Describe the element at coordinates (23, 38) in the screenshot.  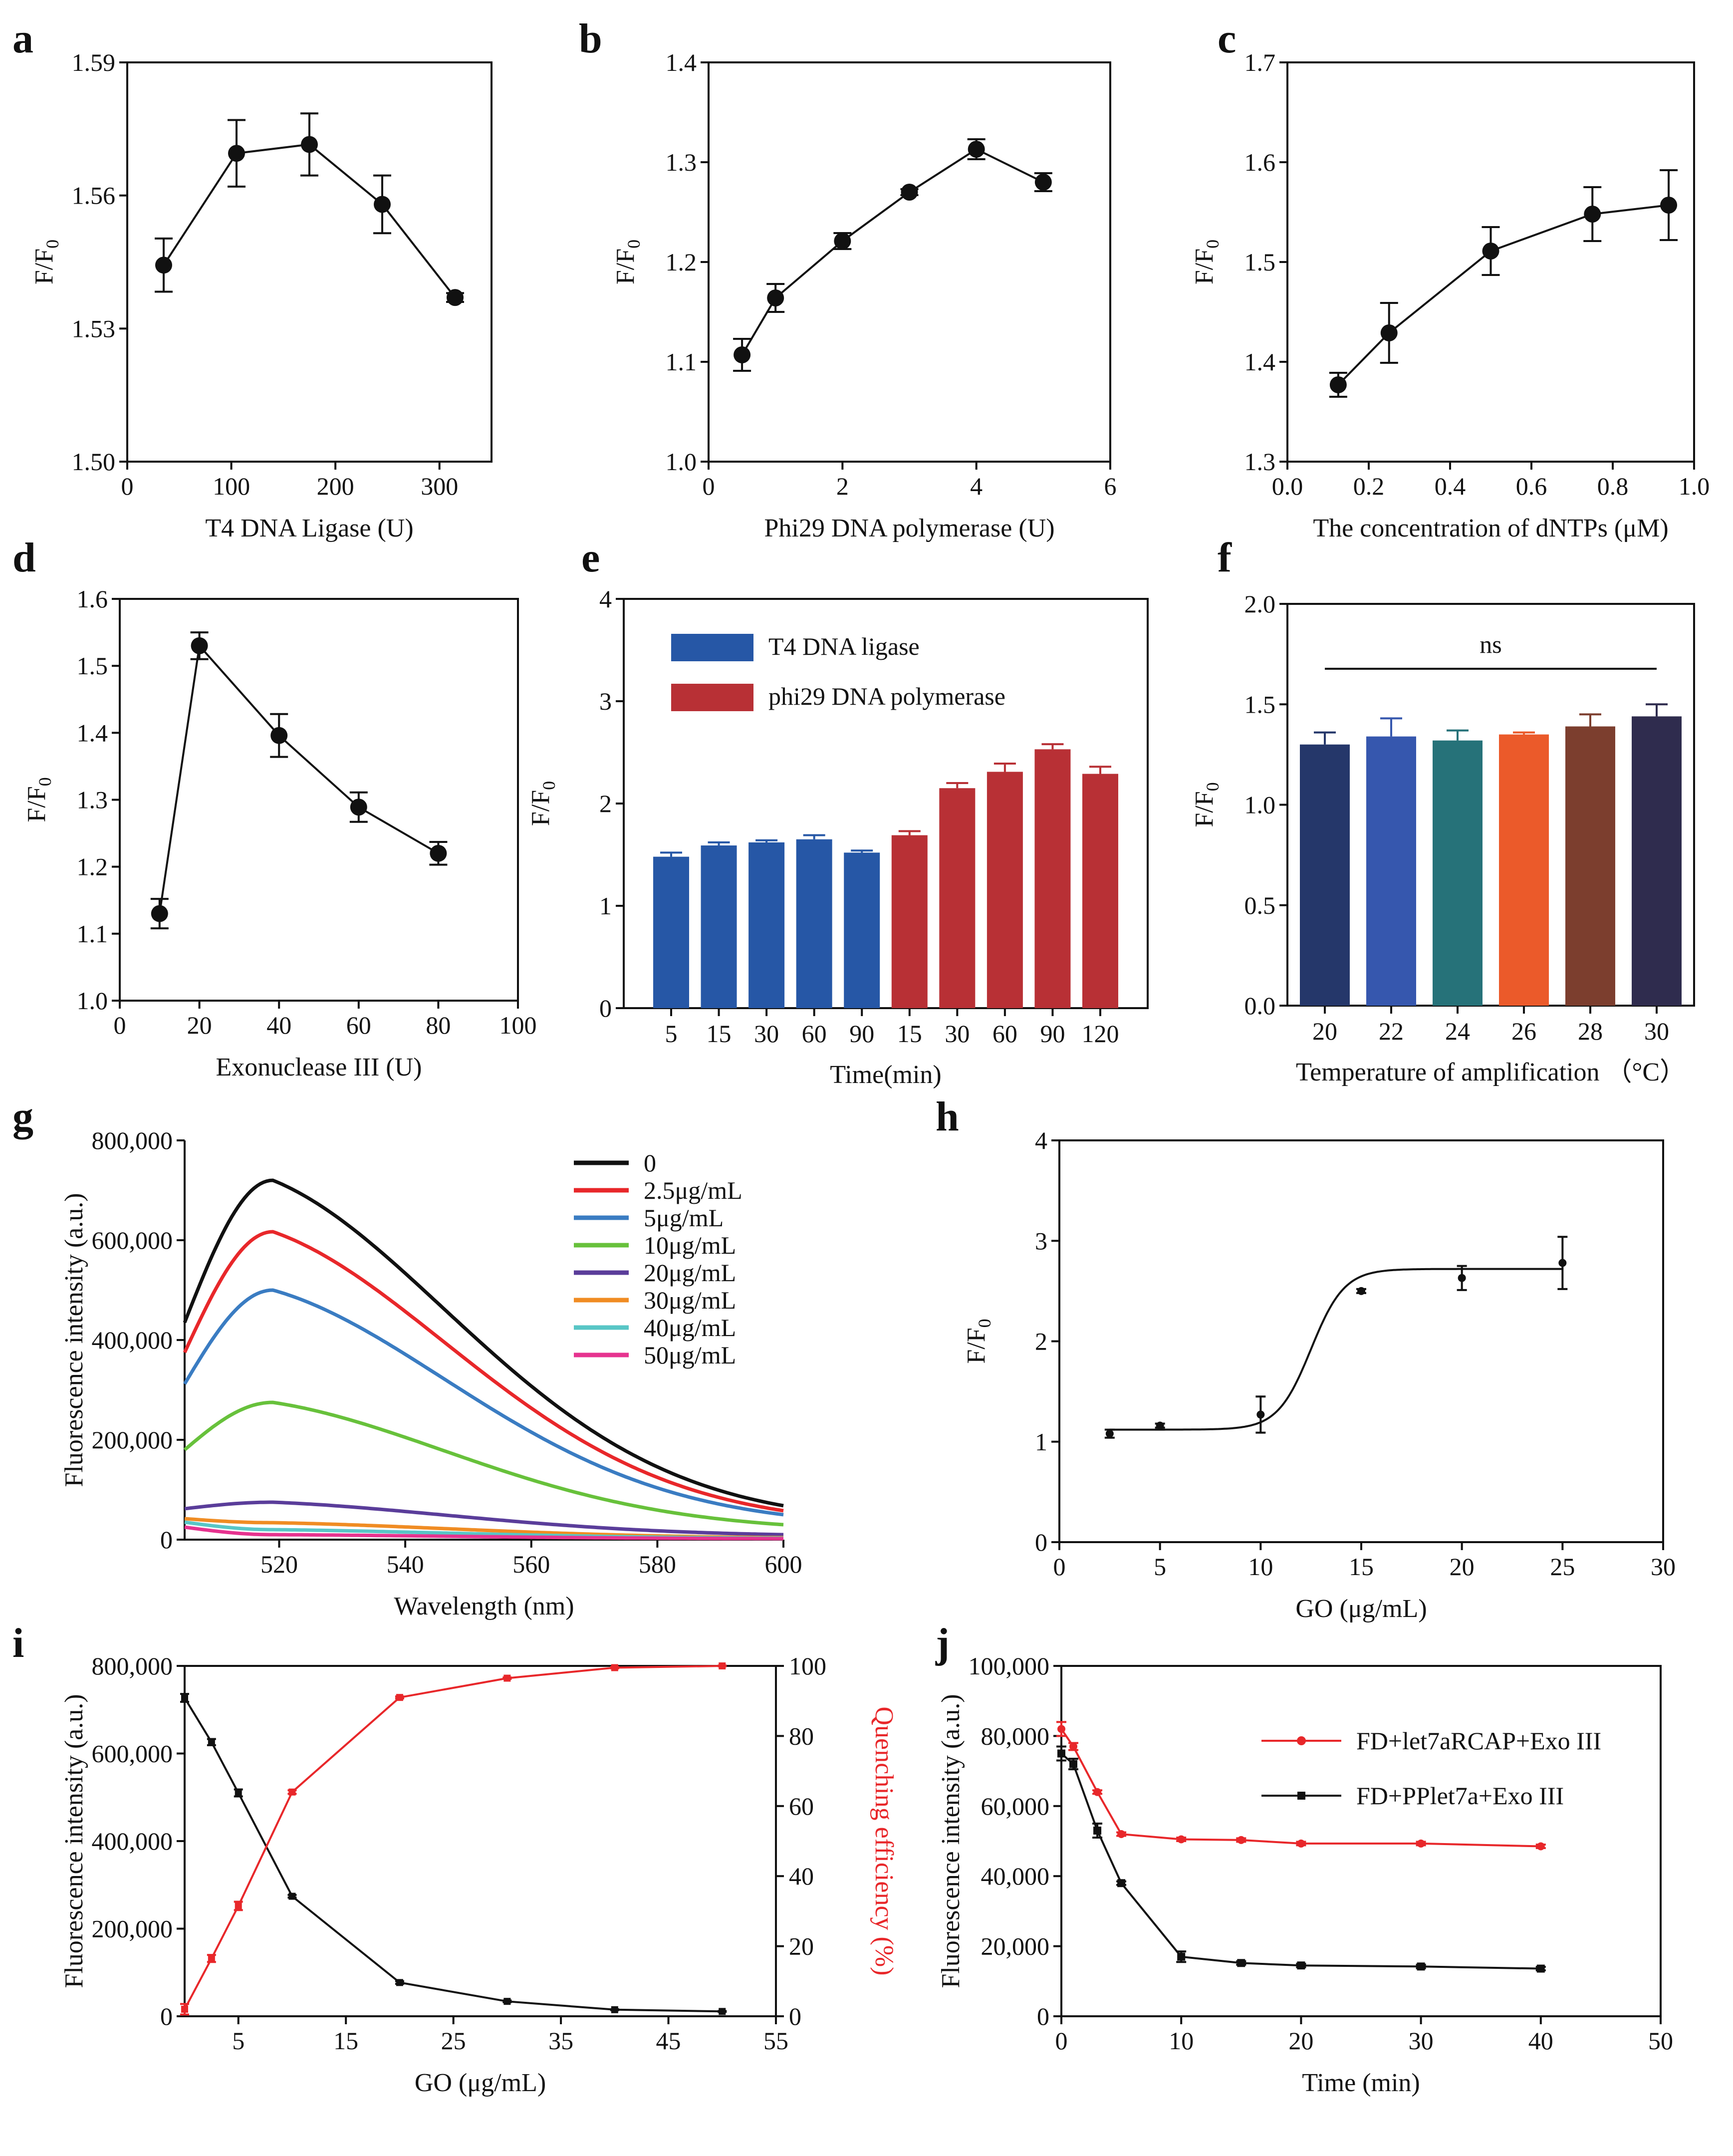
I see `panel-label-a: a` at that location.